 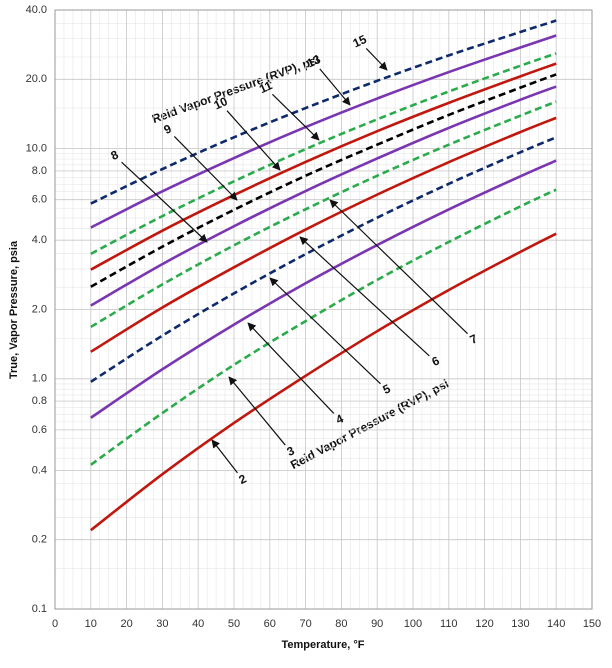 What do you see at coordinates (556, 624) in the screenshot?
I see `x-tick-label: 140` at bounding box center [556, 624].